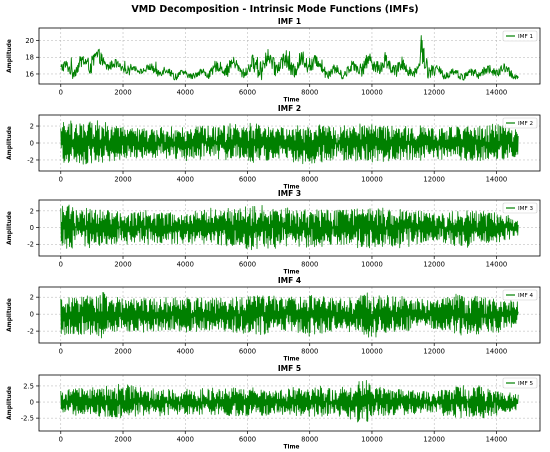 The width and height of the screenshot is (550, 452). Describe the element at coordinates (27, 419) in the screenshot. I see `y-tick-label: -2.5` at that location.